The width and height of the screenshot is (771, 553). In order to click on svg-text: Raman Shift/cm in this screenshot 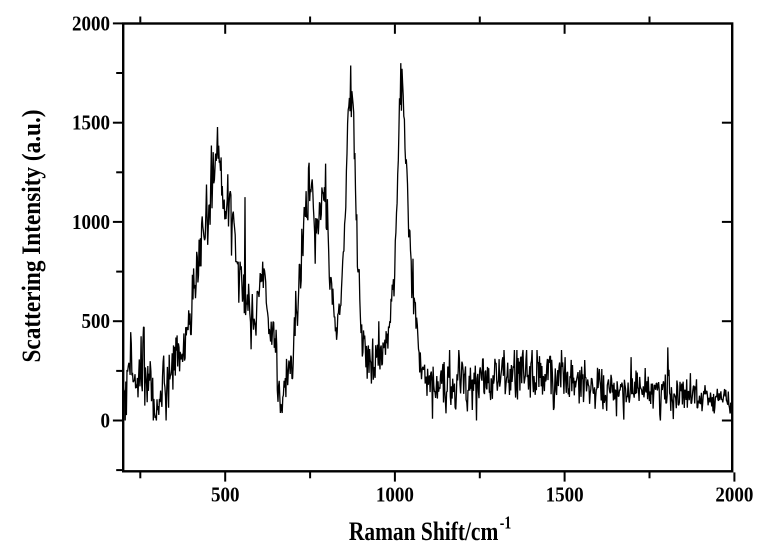, I will do `click(424, 531)`.